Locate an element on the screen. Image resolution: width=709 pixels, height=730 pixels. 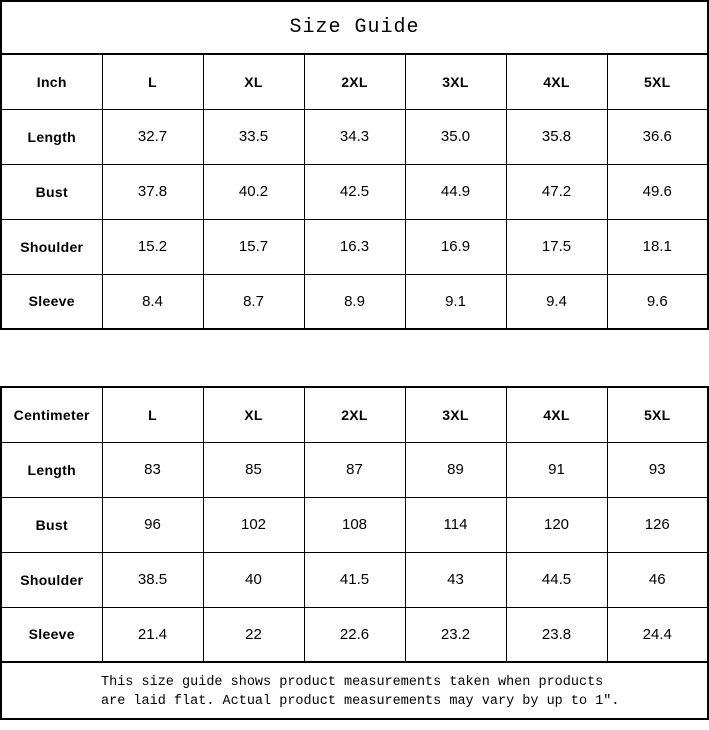
value-cell: 34.3 is located at coordinates (354, 136).